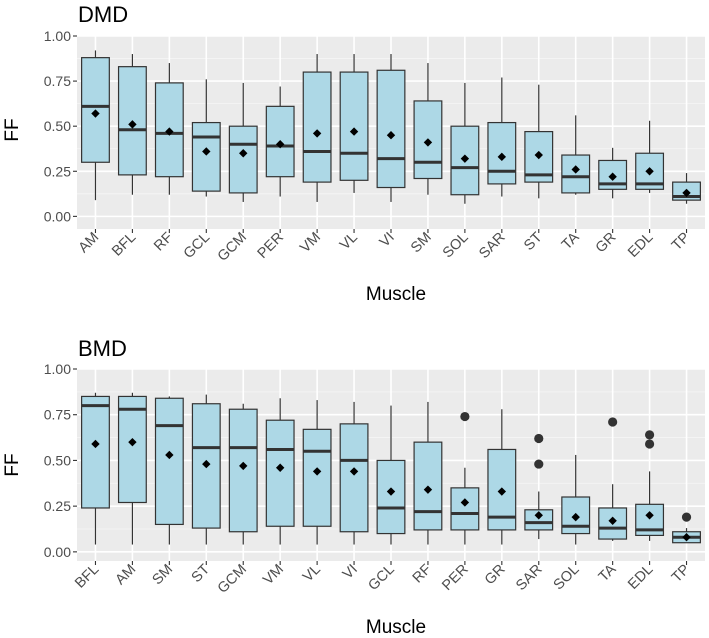 The height and width of the screenshot is (638, 709). What do you see at coordinates (640, 577) in the screenshot?
I see `bmd-category-label-edl: EDL` at bounding box center [640, 577].